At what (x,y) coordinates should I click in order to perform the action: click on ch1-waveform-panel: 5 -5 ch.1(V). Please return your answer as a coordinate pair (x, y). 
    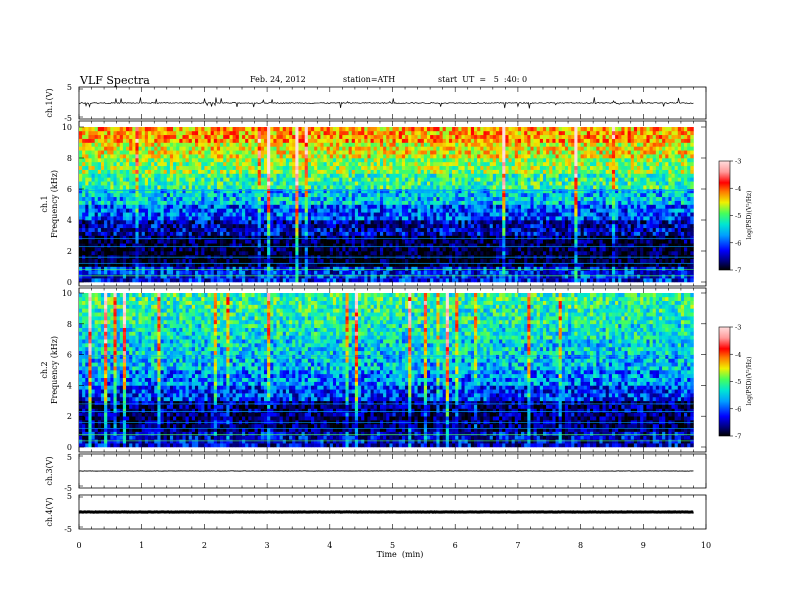
    Looking at the image, I should click on (376, 103).